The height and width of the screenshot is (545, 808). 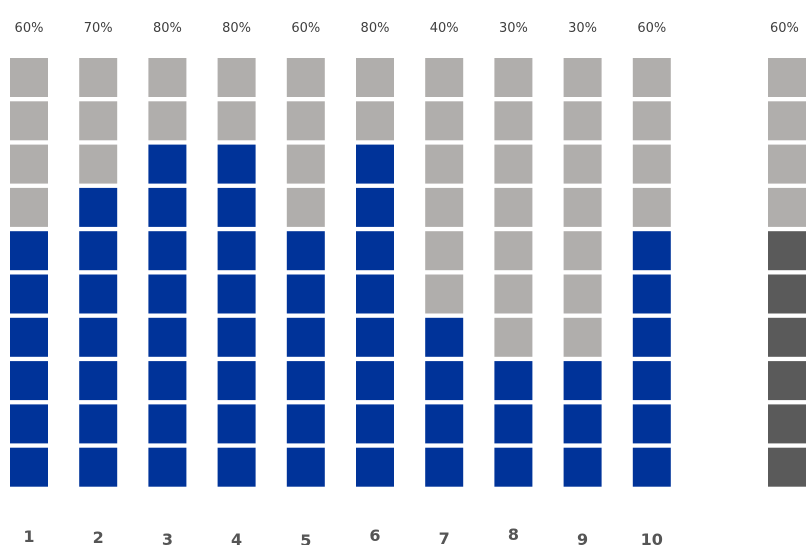 I want to click on category-label: 8, so click(x=513, y=534).